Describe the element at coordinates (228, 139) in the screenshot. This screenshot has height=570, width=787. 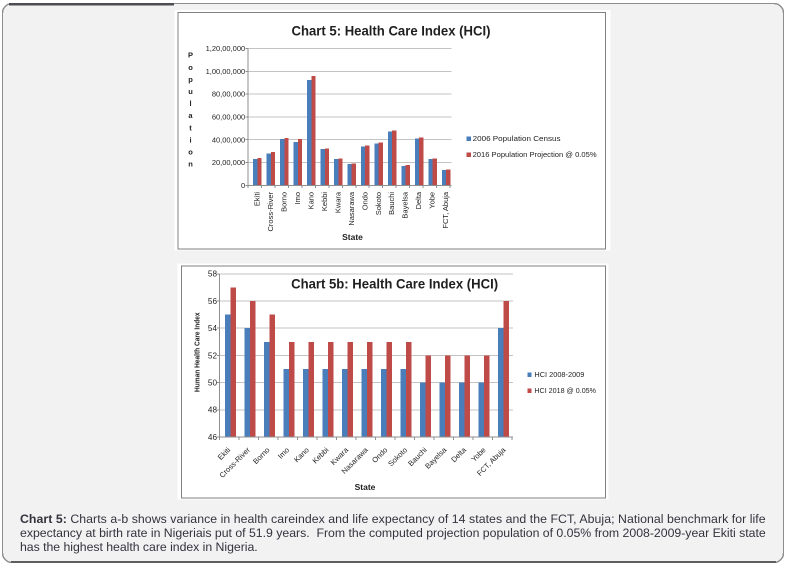
I see `svg-text: 40,00,000` at that location.